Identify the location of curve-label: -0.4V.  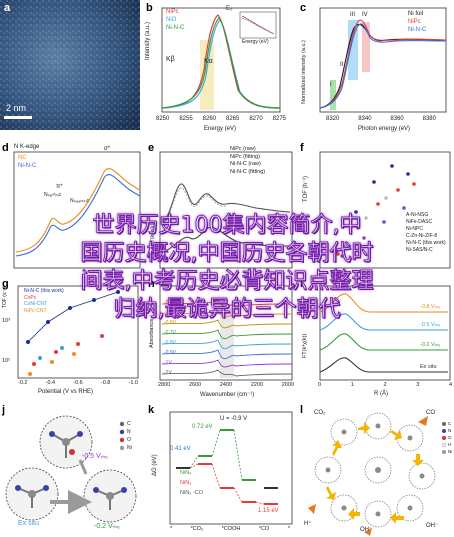
(170, 303).